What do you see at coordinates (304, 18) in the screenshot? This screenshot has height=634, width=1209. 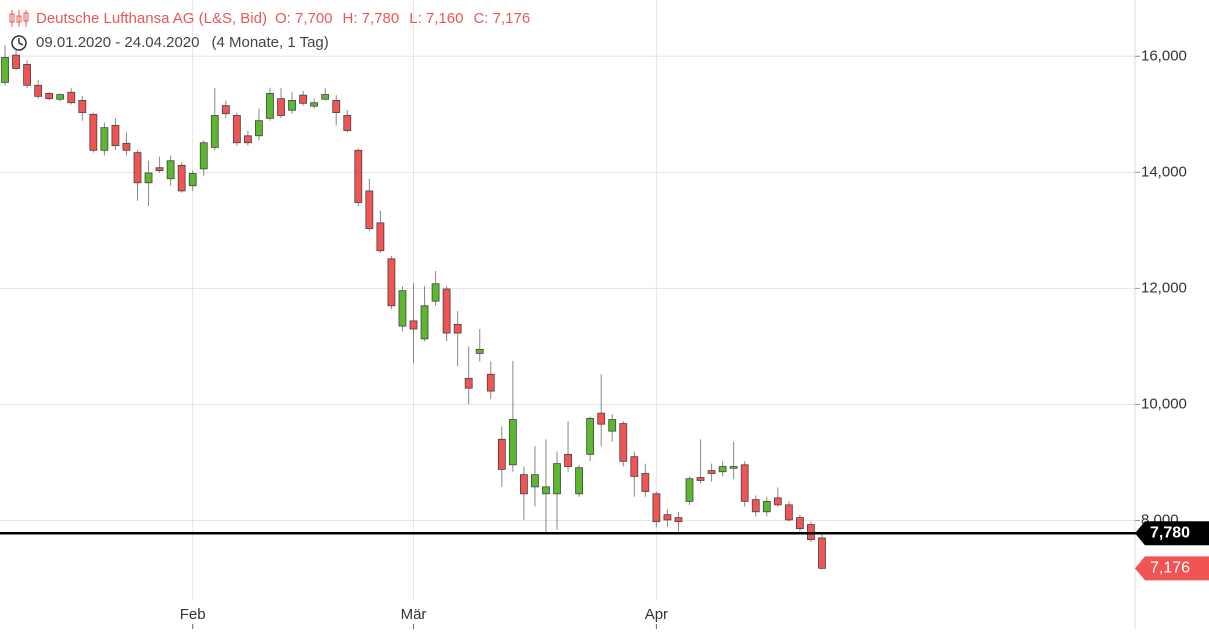 I see `ohlc-label: O: 7,700` at bounding box center [304, 18].